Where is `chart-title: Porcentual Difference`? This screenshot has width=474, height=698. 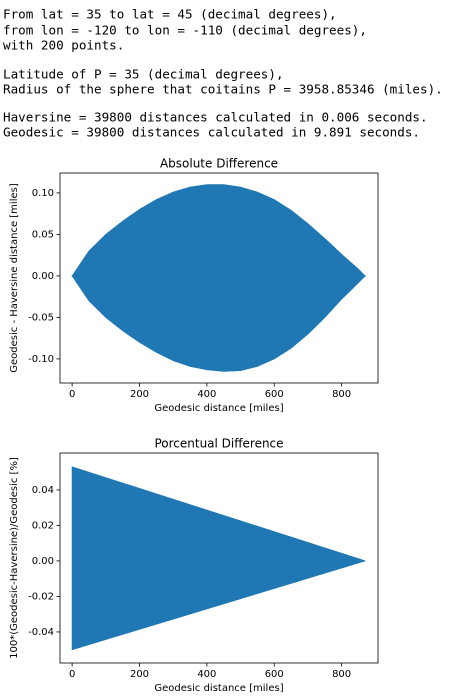
chart-title: Porcentual Difference is located at coordinates (218, 444).